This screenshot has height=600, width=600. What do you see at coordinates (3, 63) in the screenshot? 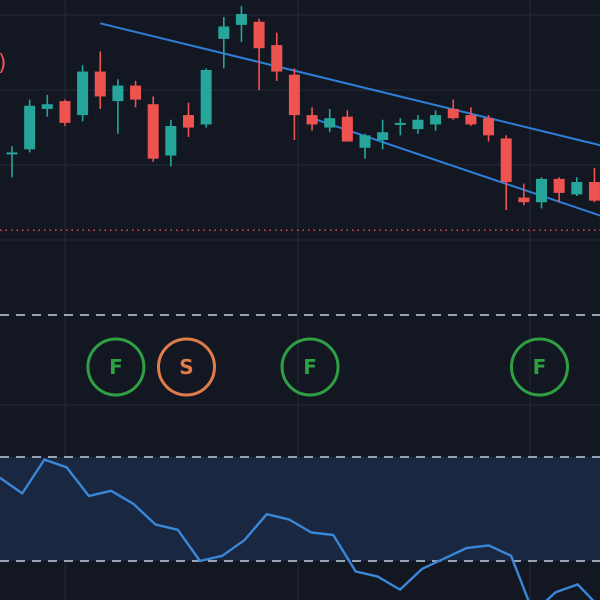
I see `top-left-glyph: )` at bounding box center [3, 63].